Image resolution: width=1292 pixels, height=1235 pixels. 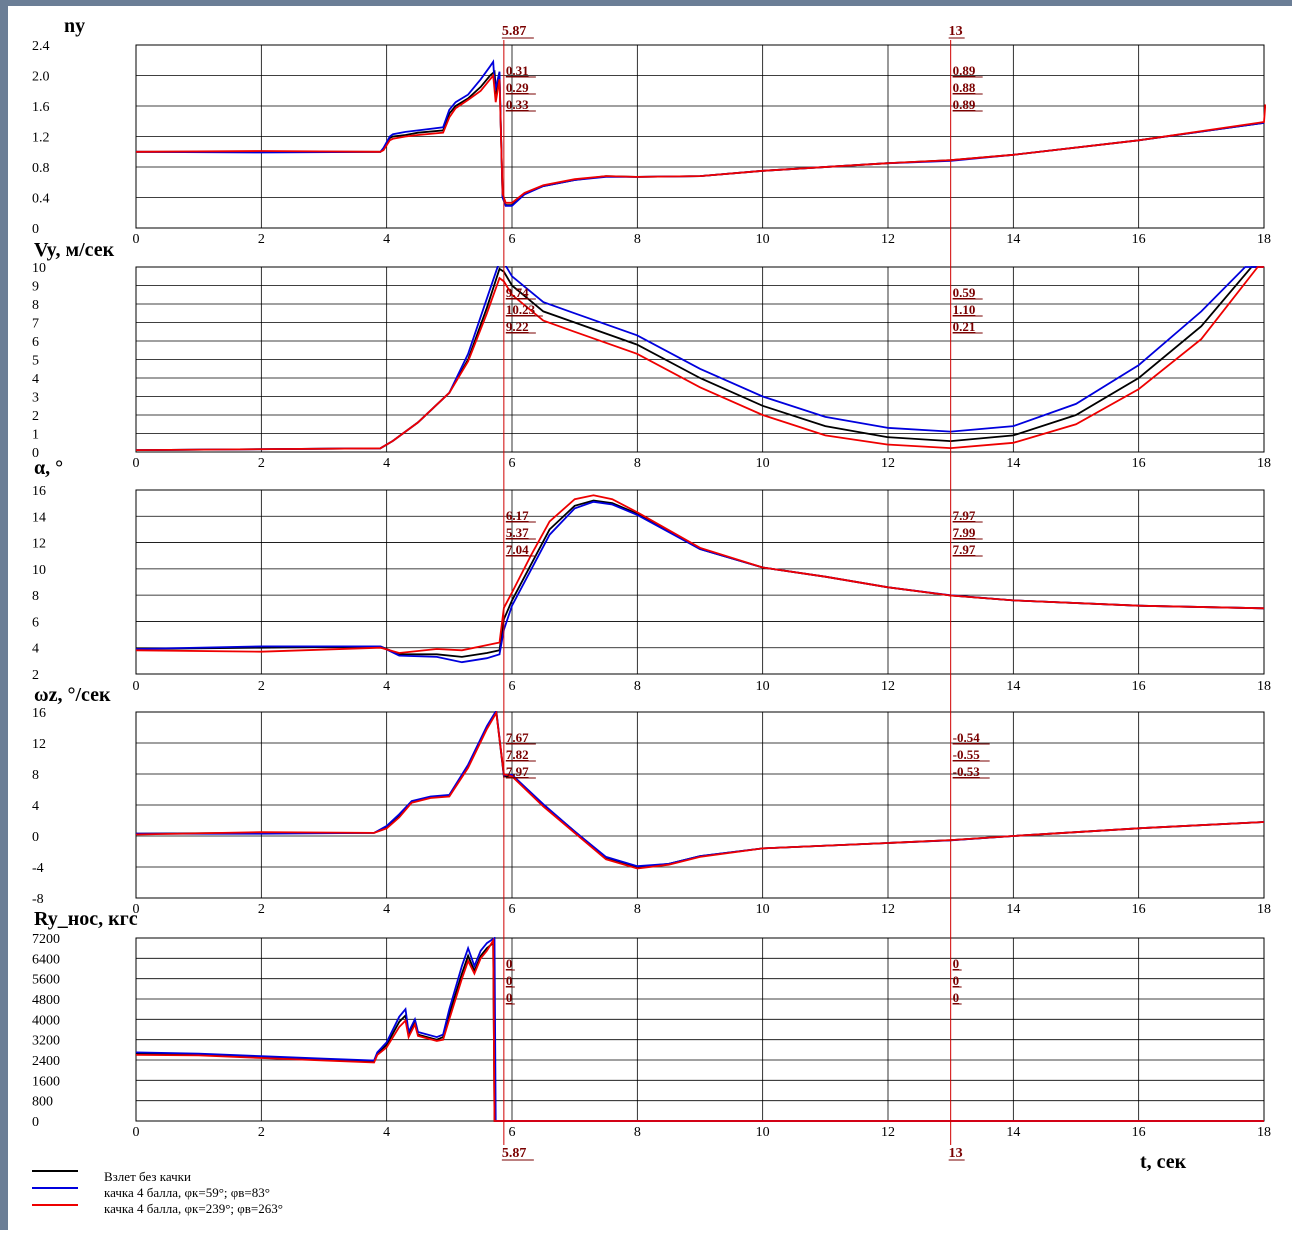 What do you see at coordinates (187, 1192) in the screenshot?
I see `legend-label-1: качка 4 балла, φк=59°; φв=83°` at bounding box center [187, 1192].